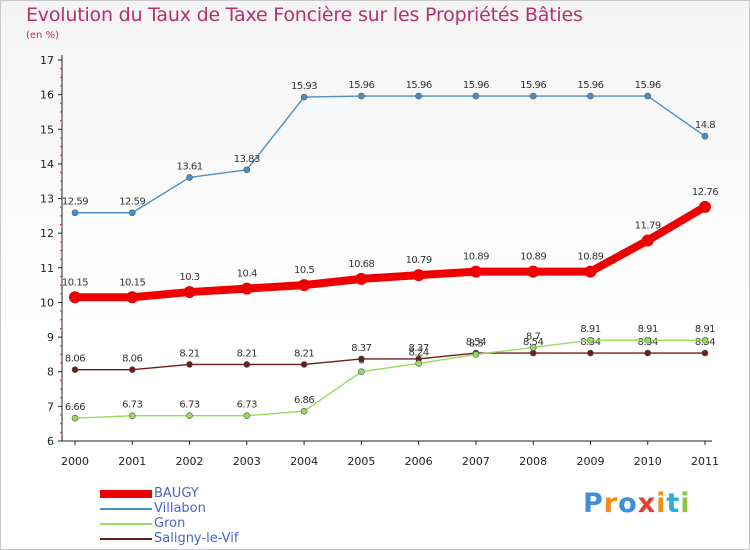  I want to click on y-tick-label: 9, so click(50, 337).